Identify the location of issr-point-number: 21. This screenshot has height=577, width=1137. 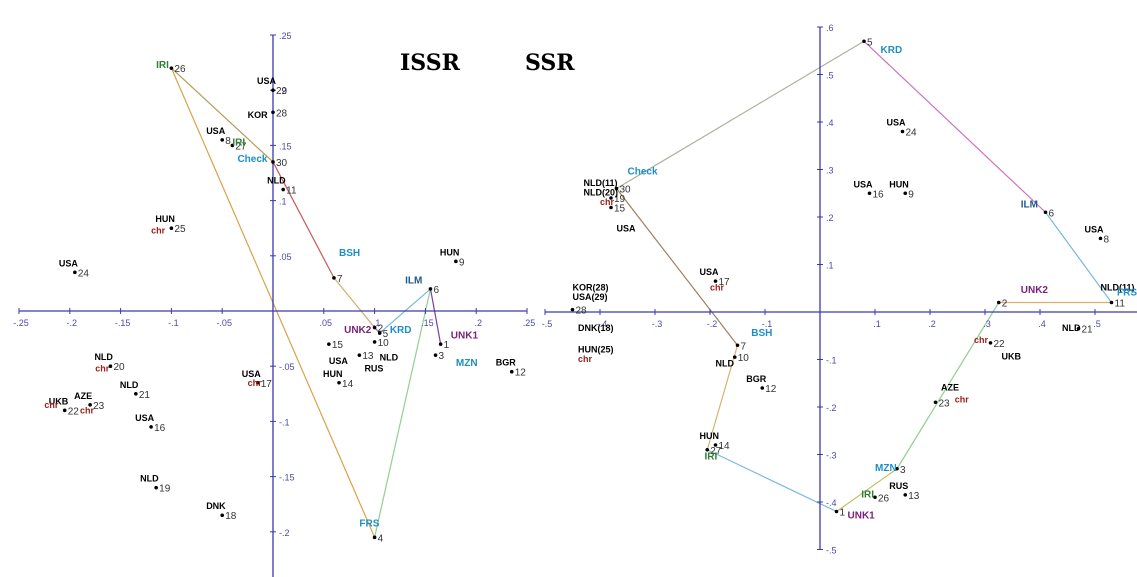
(145, 395).